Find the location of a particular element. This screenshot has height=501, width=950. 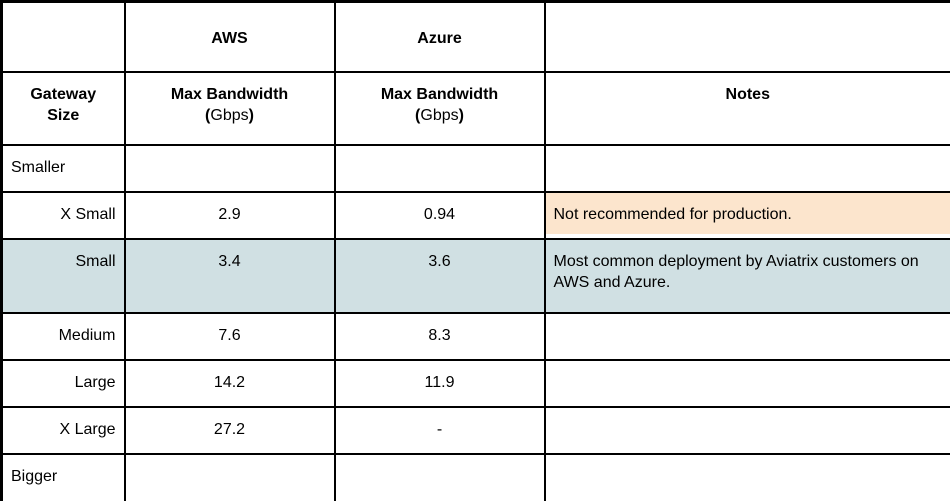

table-row: Bigger is located at coordinates (475, 476).